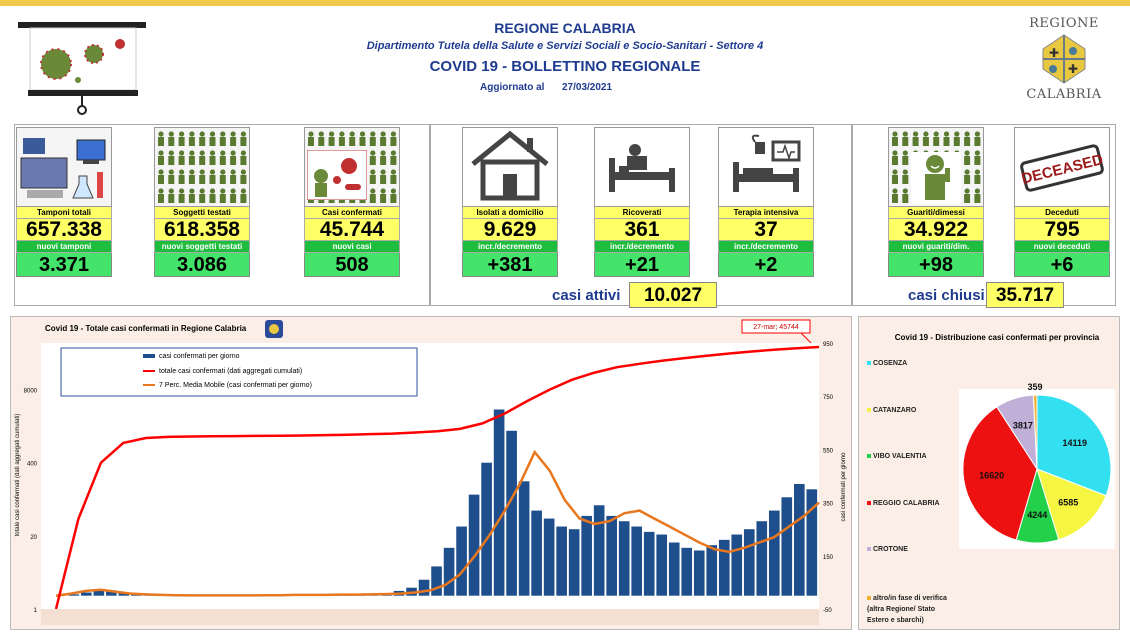 This screenshot has width=1130, height=636. What do you see at coordinates (352, 230) in the screenshot?
I see `card-value: 45.744` at bounding box center [352, 230].